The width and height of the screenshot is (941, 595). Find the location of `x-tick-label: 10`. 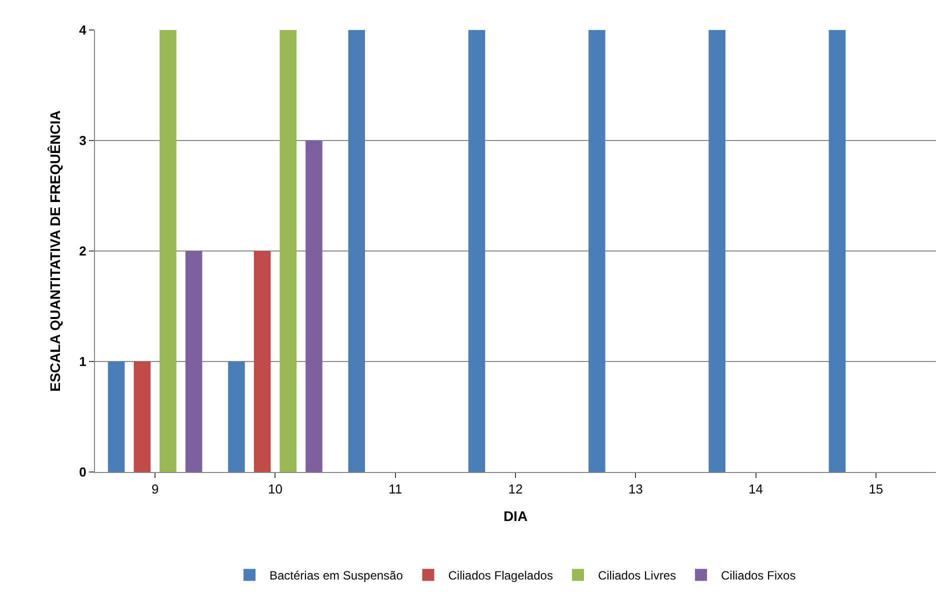

x-tick-label: 10 is located at coordinates (275, 489).